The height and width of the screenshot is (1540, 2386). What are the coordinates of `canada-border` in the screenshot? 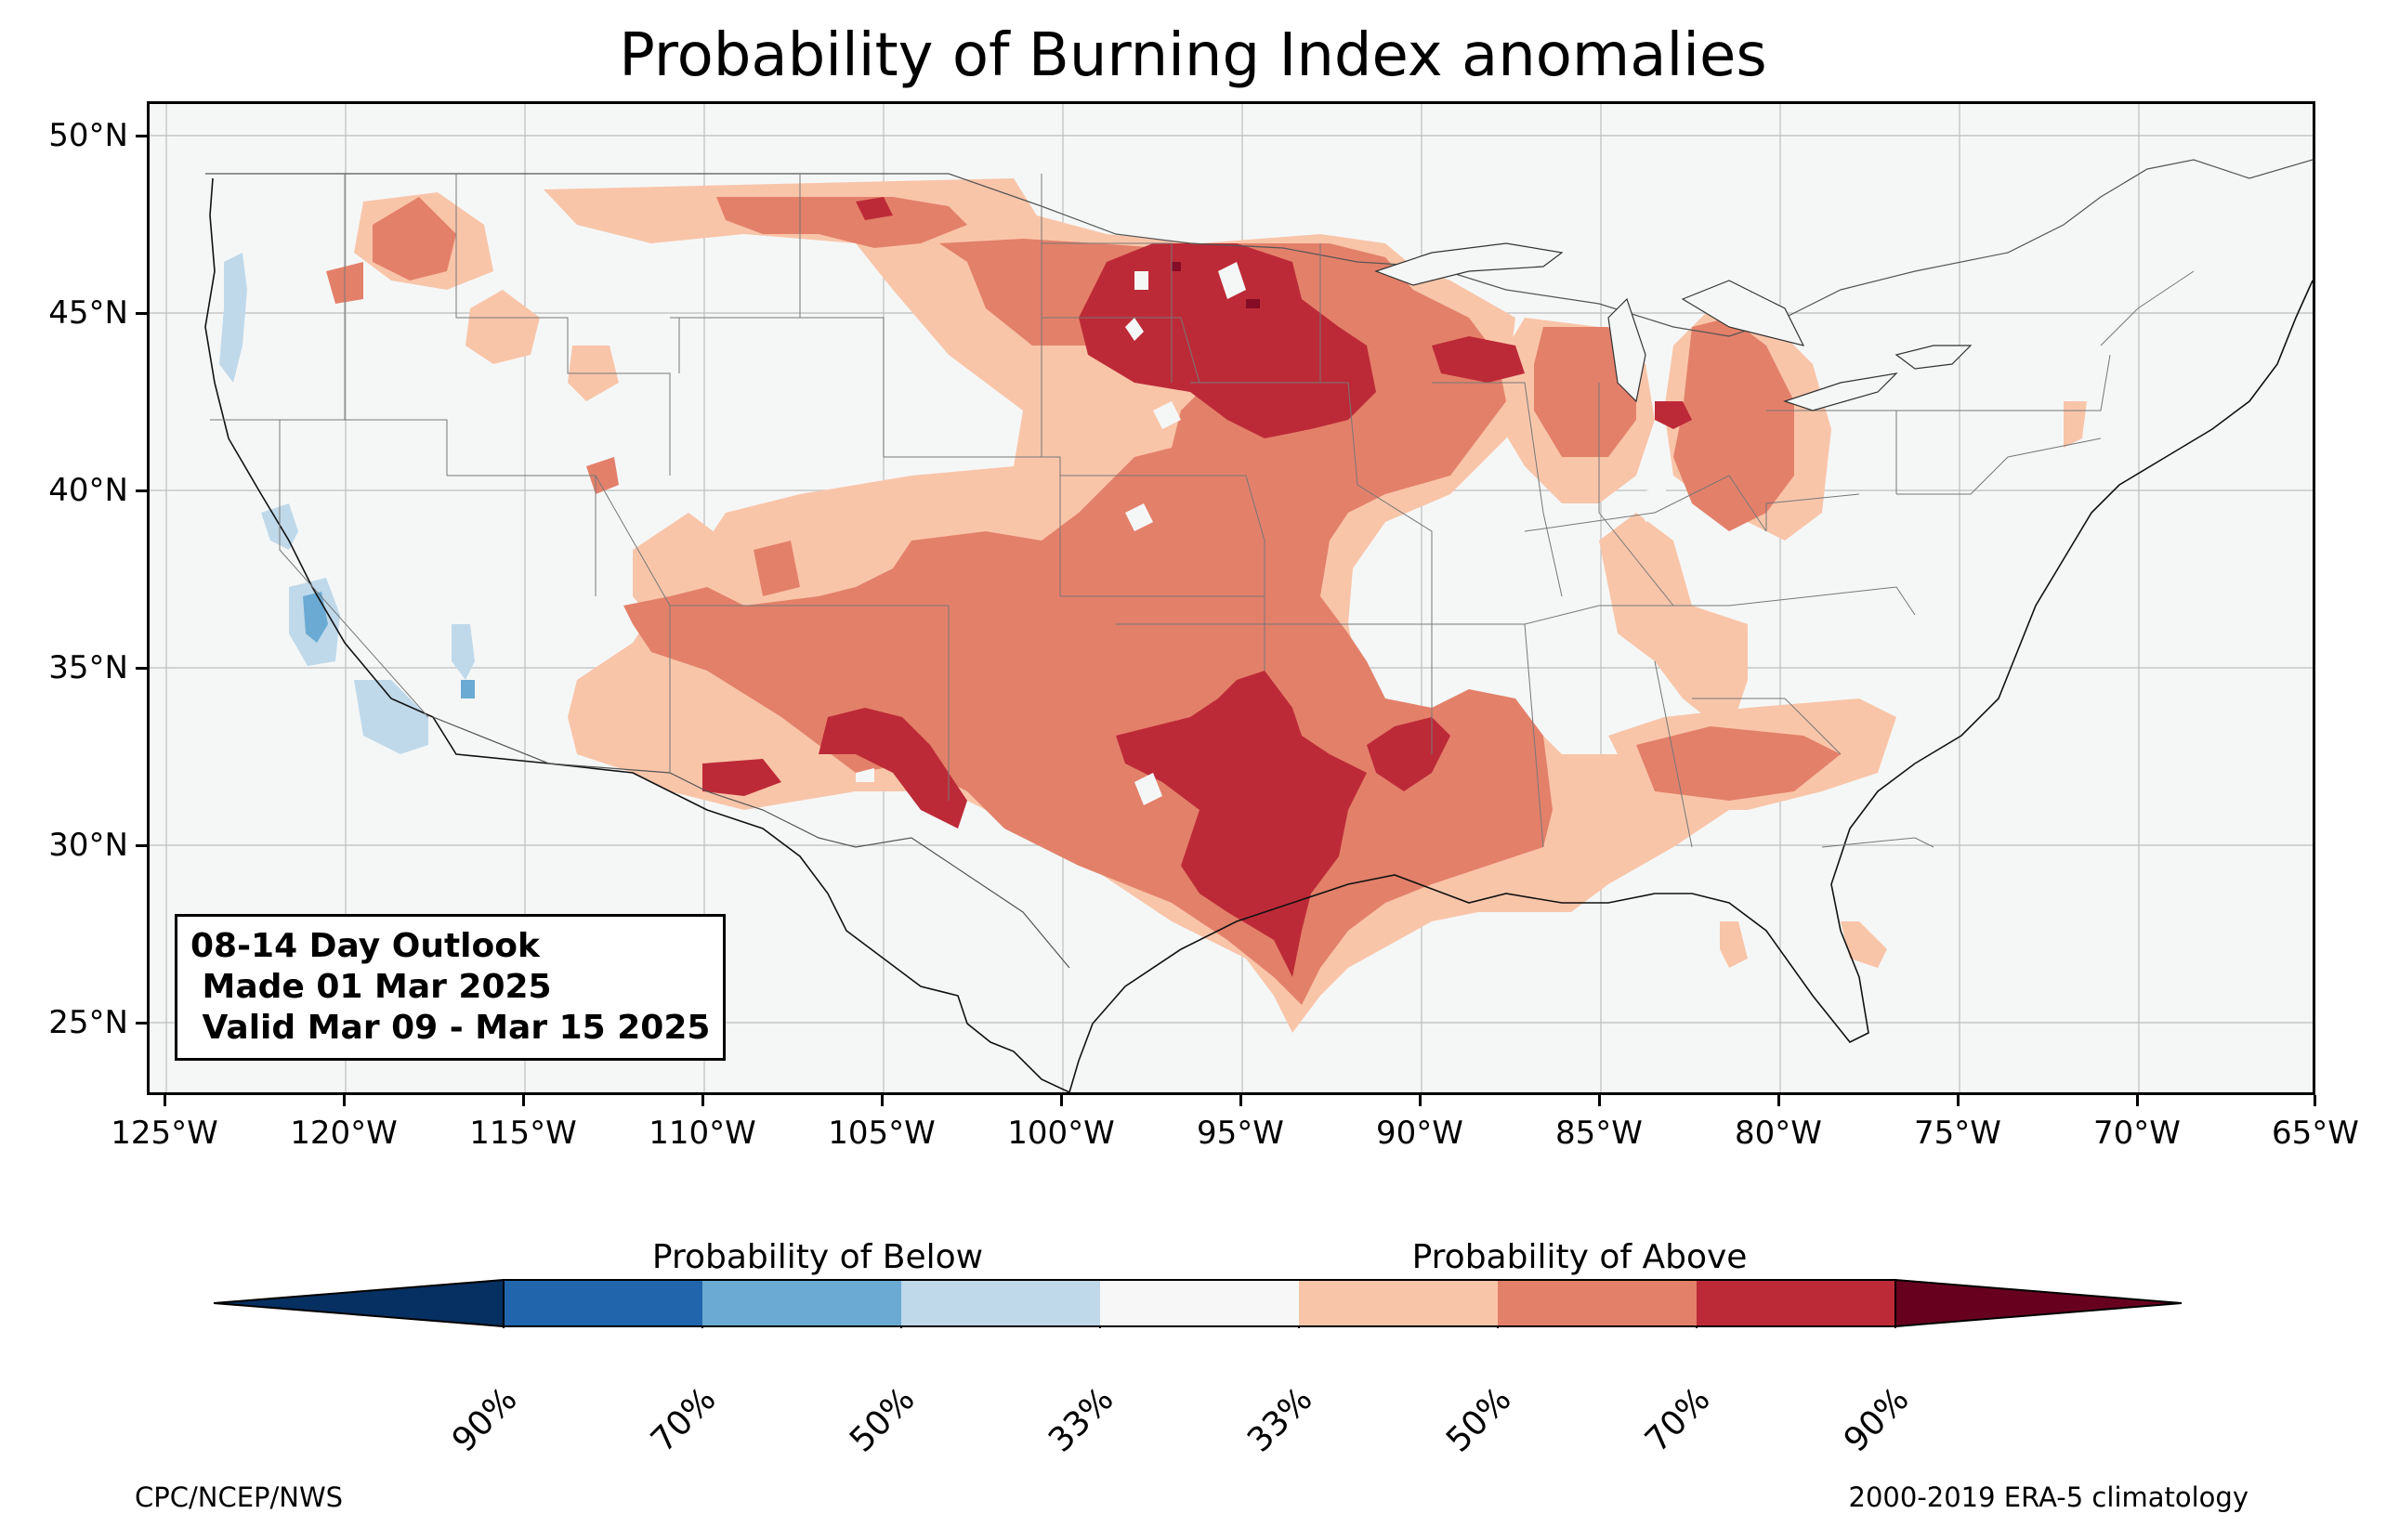 It's located at (1259, 248).